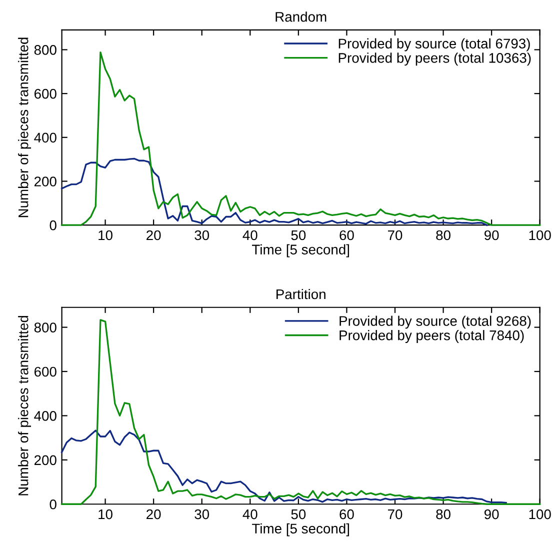 The width and height of the screenshot is (552, 545). I want to click on chart-title: Random, so click(301, 17).